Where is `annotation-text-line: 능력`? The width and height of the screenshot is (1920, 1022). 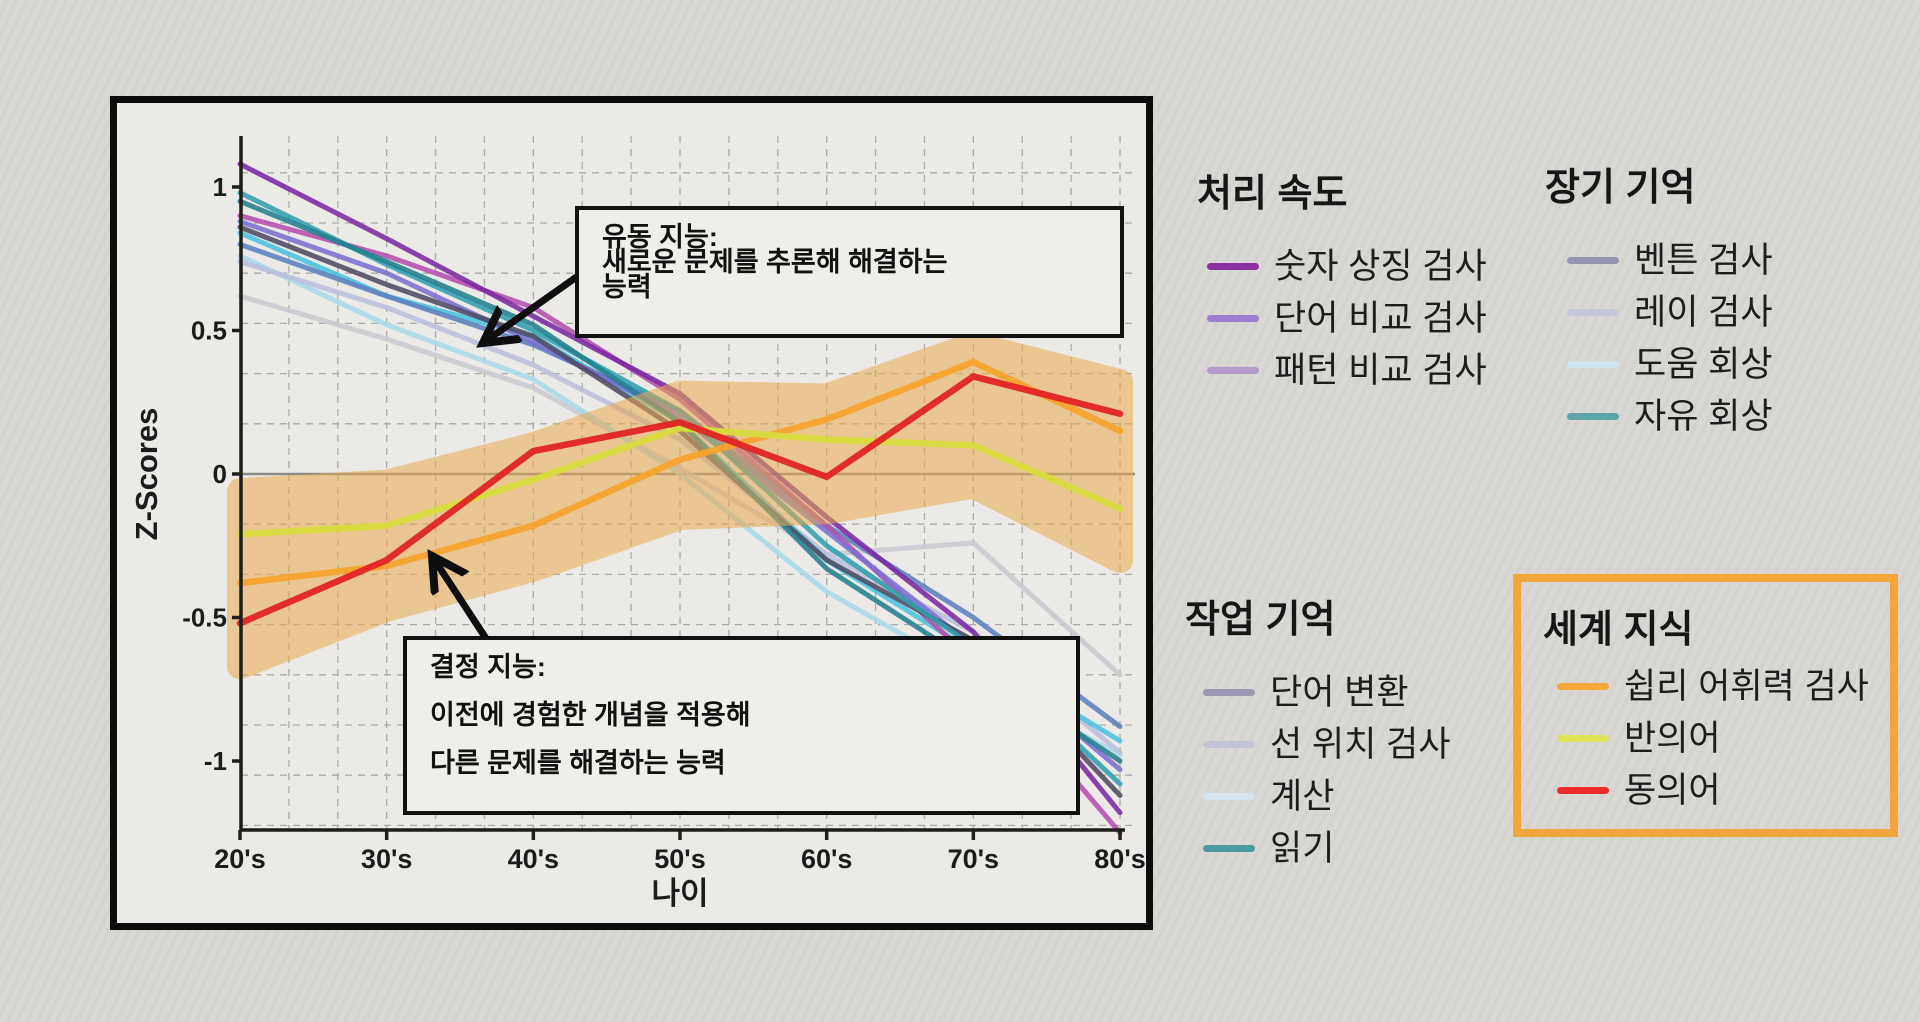 annotation-text-line: 능력 is located at coordinates (627, 287).